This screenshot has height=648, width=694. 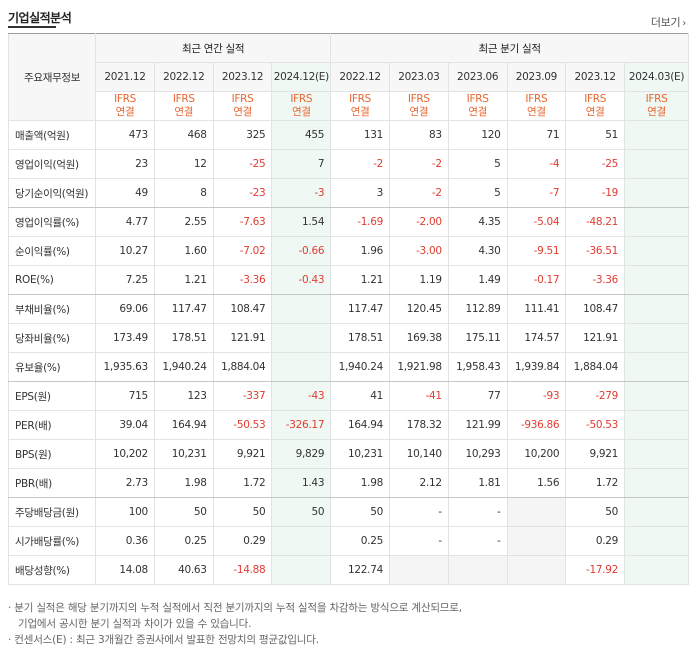 What do you see at coordinates (595, 251) in the screenshot?
I see `table-cell: -36.51` at bounding box center [595, 251].